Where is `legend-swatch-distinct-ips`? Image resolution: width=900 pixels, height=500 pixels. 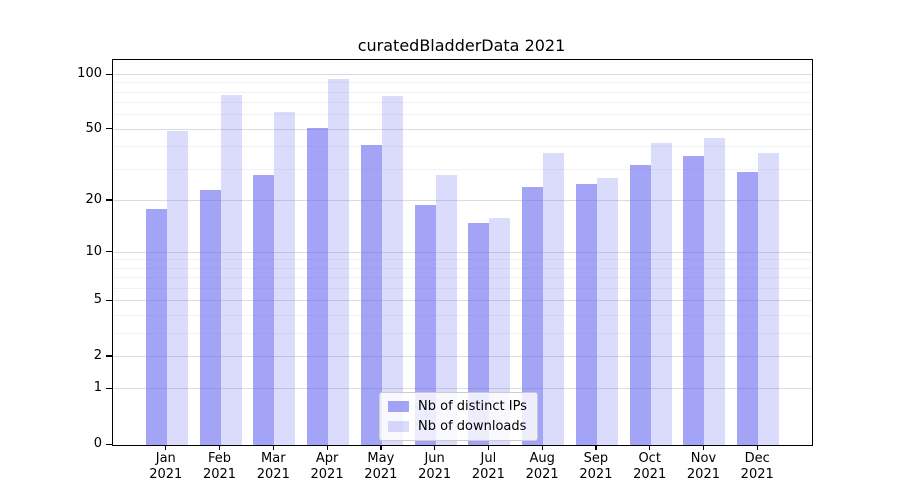 legend-swatch-distinct-ips is located at coordinates (398, 406).